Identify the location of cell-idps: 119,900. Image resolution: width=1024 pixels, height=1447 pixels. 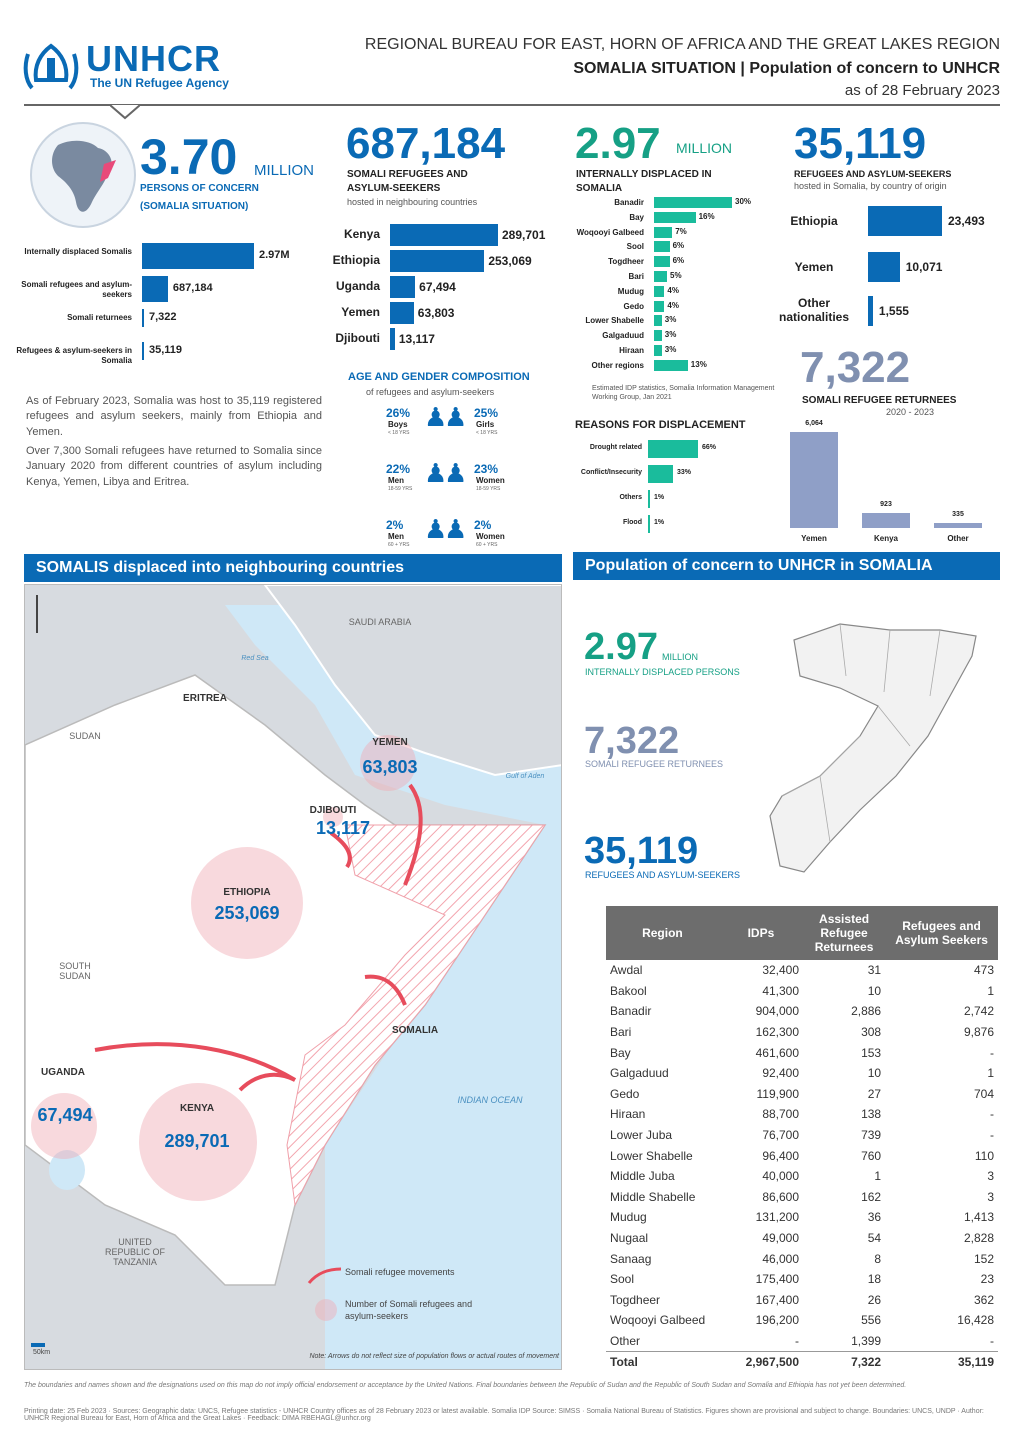
(778, 1093).